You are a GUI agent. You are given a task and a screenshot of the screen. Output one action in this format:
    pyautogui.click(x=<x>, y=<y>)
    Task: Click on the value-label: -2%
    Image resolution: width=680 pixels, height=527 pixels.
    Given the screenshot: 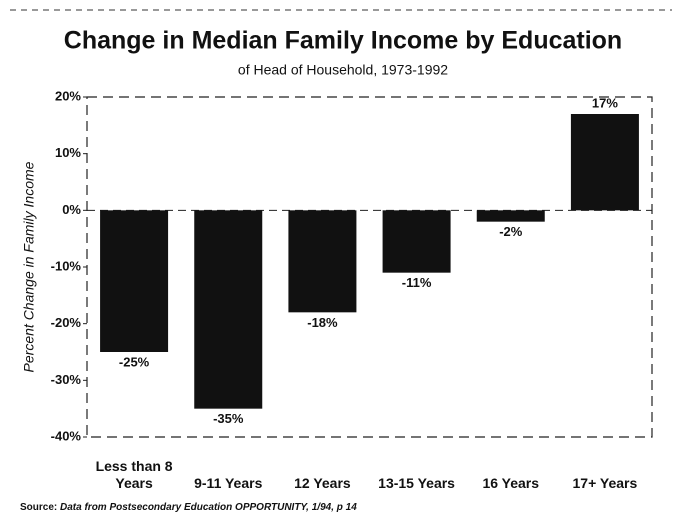 What is the action you would take?
    pyautogui.click(x=511, y=231)
    